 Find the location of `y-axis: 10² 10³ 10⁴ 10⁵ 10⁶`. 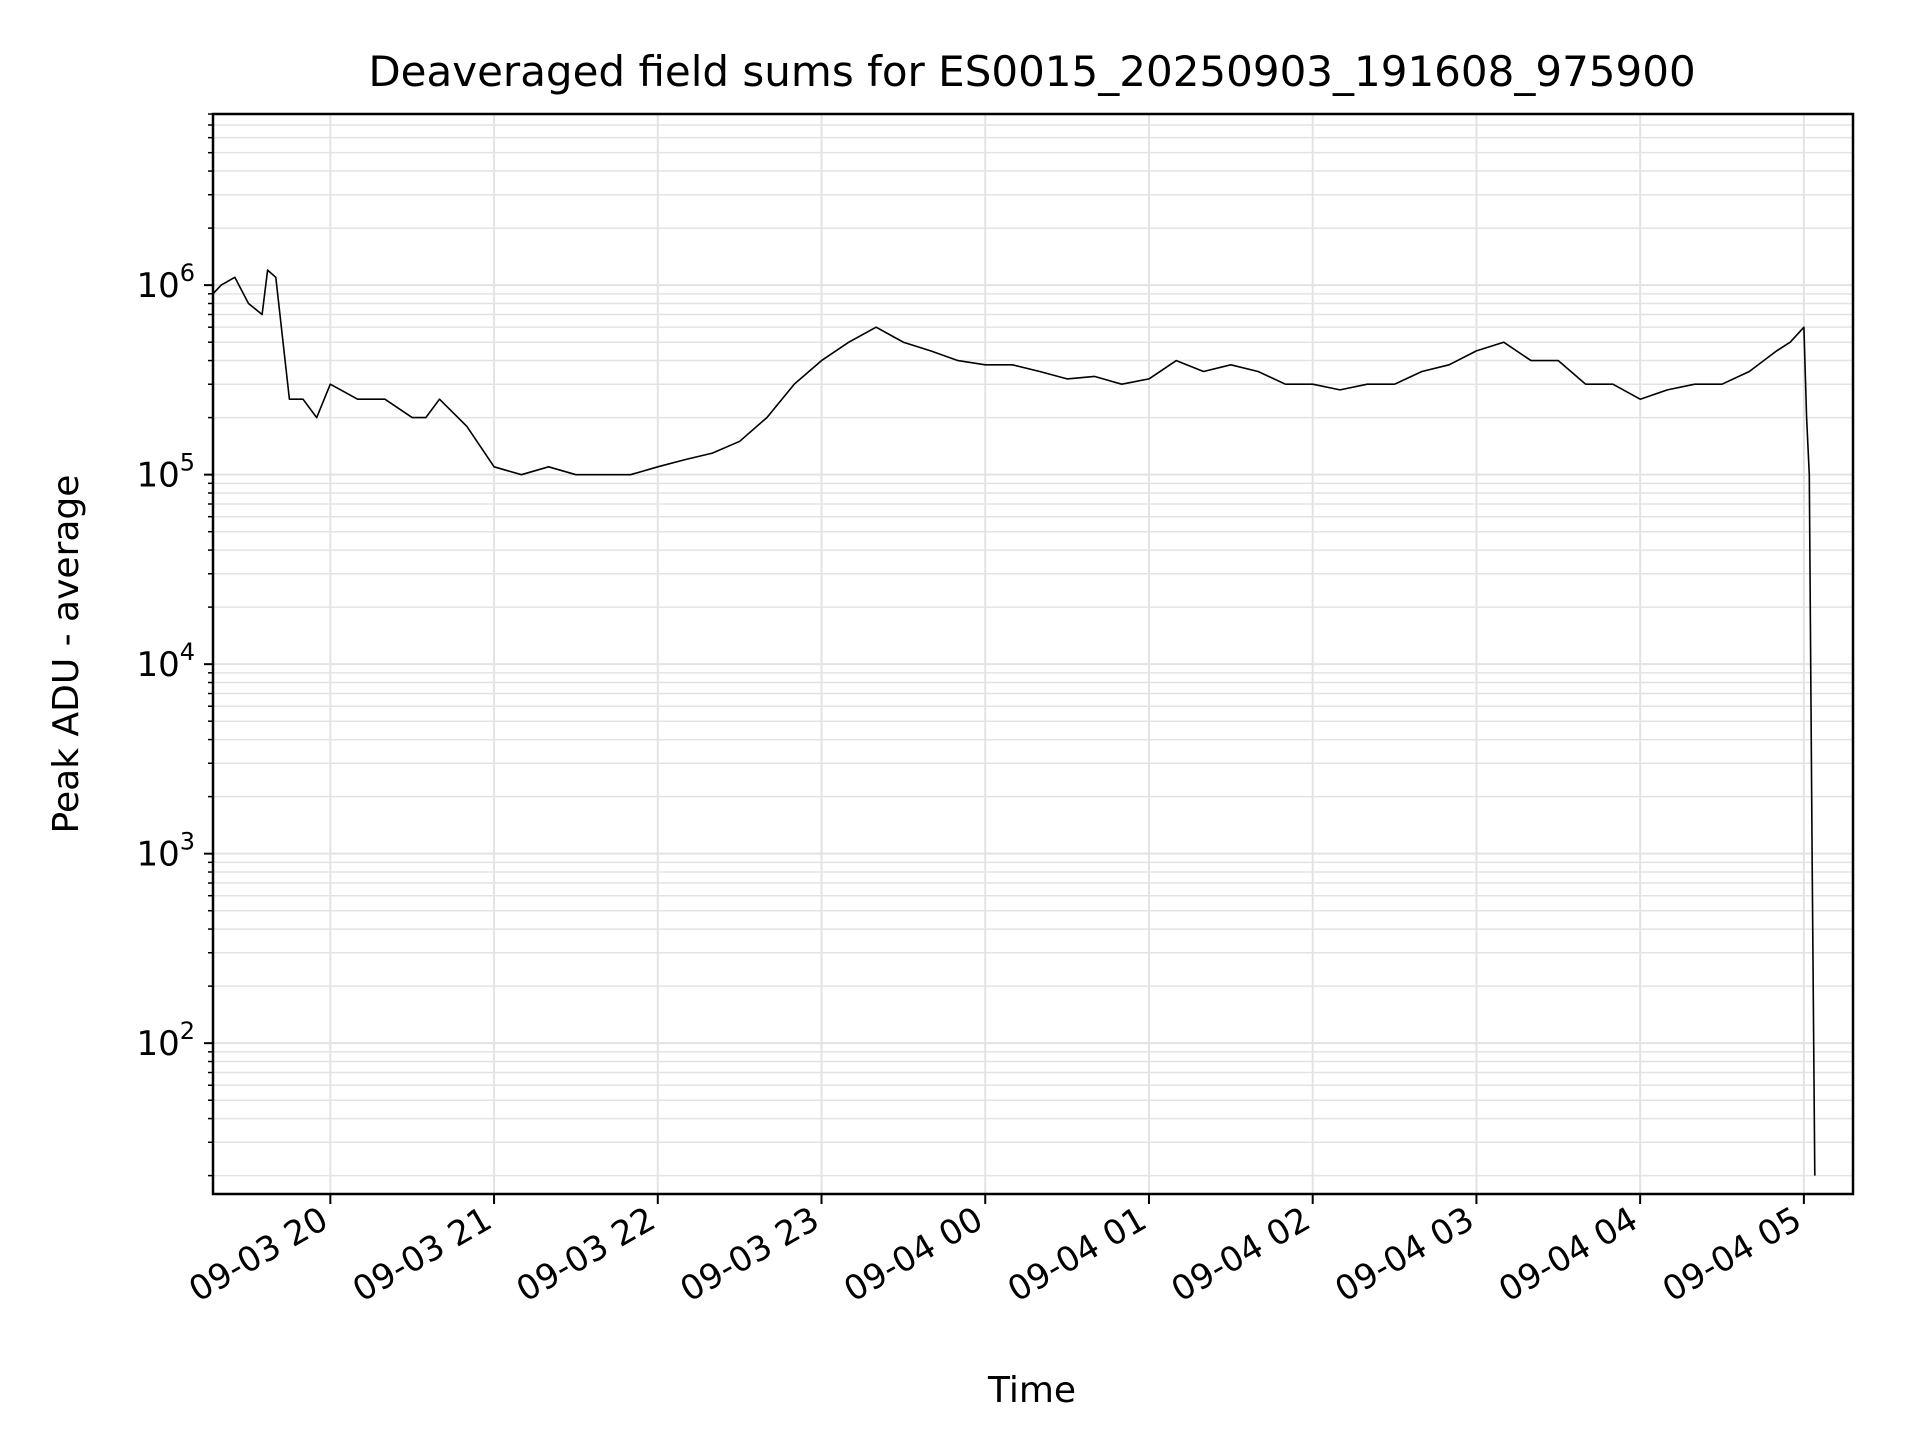

y-axis: 10² 10³ 10⁴ 10⁵ 10⁶ is located at coordinates (174, 645).